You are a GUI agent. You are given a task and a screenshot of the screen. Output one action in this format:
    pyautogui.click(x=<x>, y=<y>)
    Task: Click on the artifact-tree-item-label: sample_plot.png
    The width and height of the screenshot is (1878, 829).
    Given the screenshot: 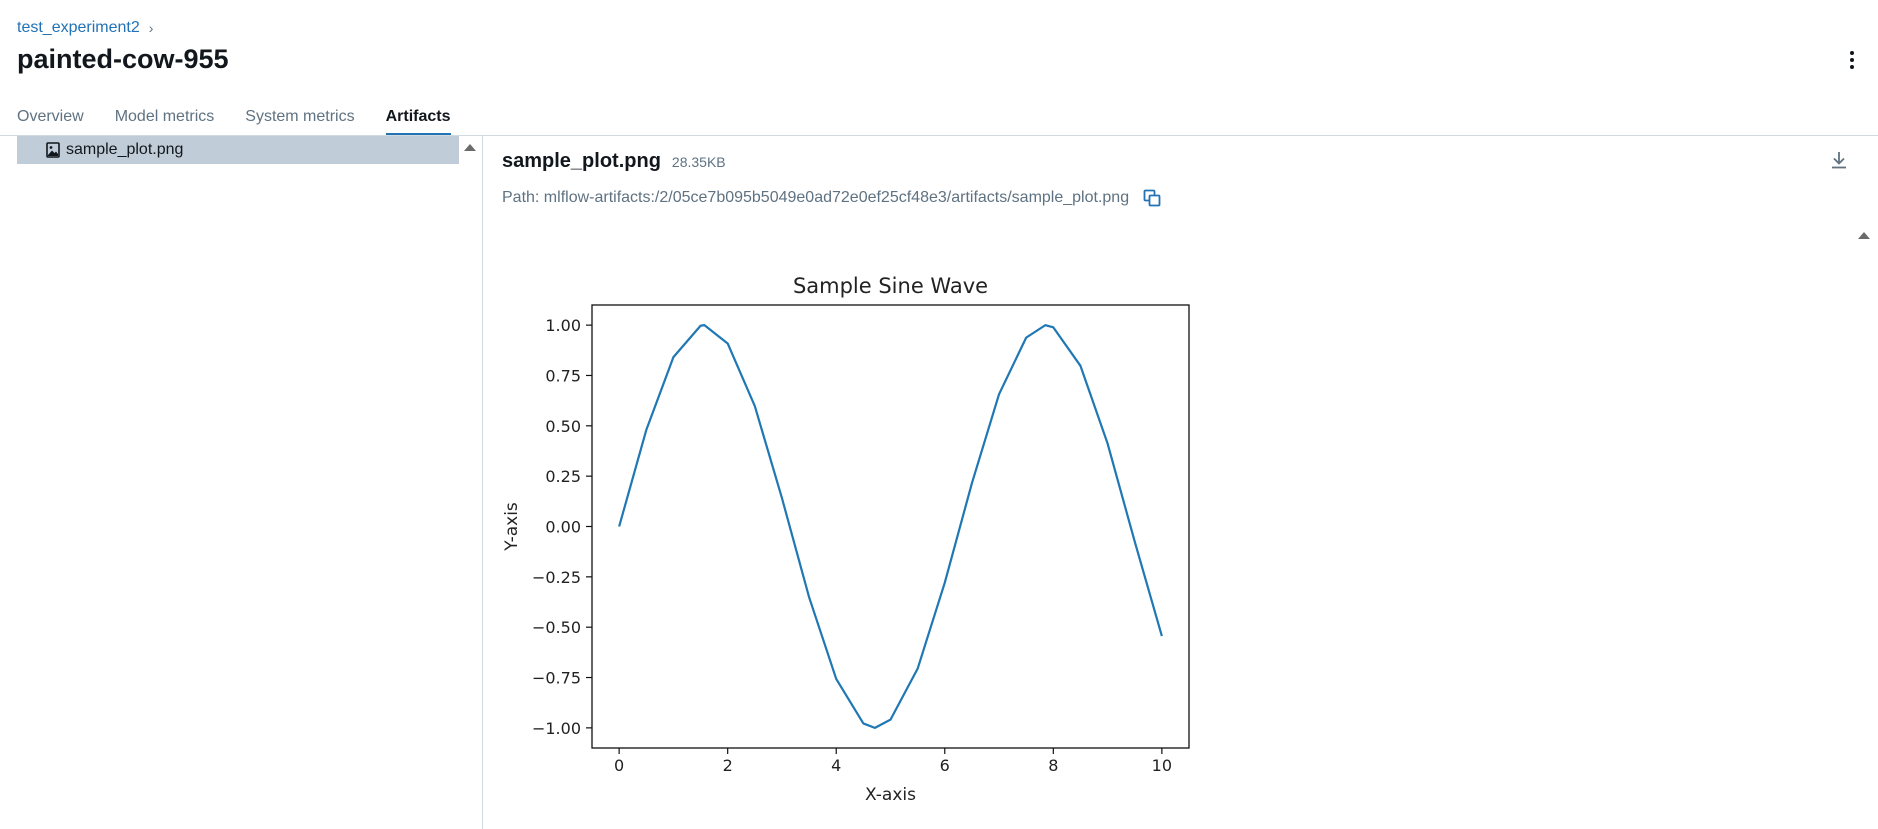 What is the action you would take?
    pyautogui.click(x=125, y=149)
    